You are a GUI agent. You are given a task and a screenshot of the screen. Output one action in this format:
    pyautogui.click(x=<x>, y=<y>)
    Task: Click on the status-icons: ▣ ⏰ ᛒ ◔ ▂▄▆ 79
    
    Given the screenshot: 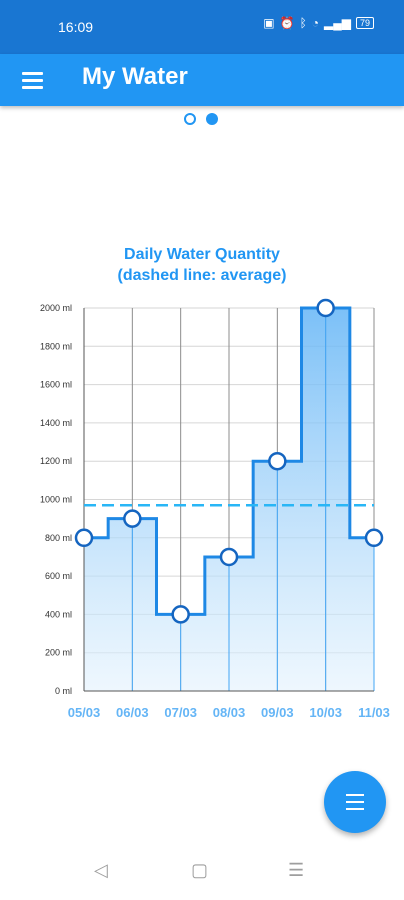 What is the action you would take?
    pyautogui.click(x=318, y=23)
    